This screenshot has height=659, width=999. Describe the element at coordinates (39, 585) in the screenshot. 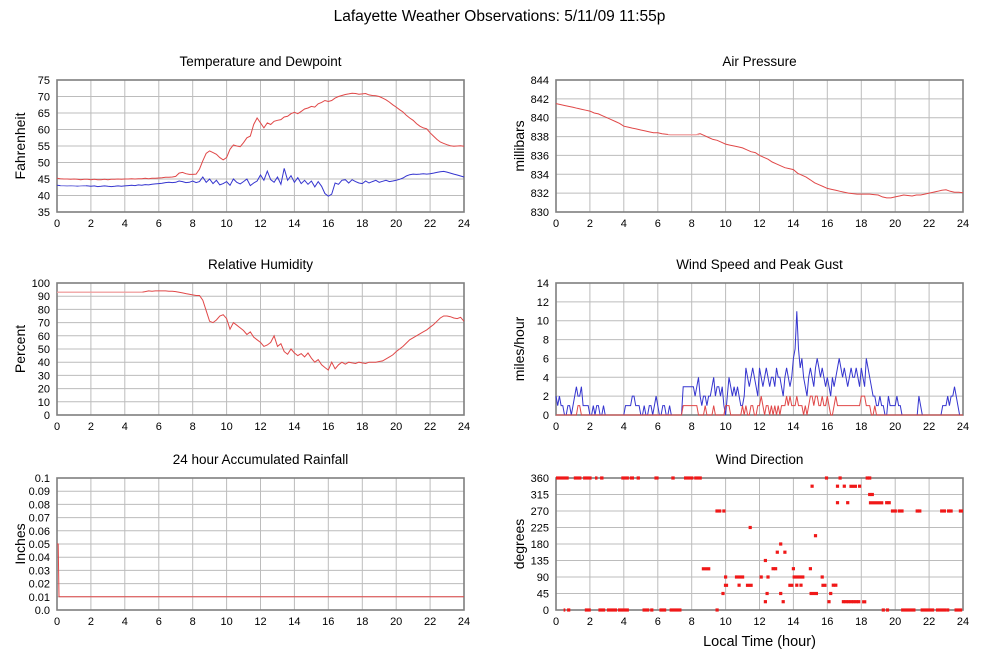

I see `svg-text: 0.02` at that location.